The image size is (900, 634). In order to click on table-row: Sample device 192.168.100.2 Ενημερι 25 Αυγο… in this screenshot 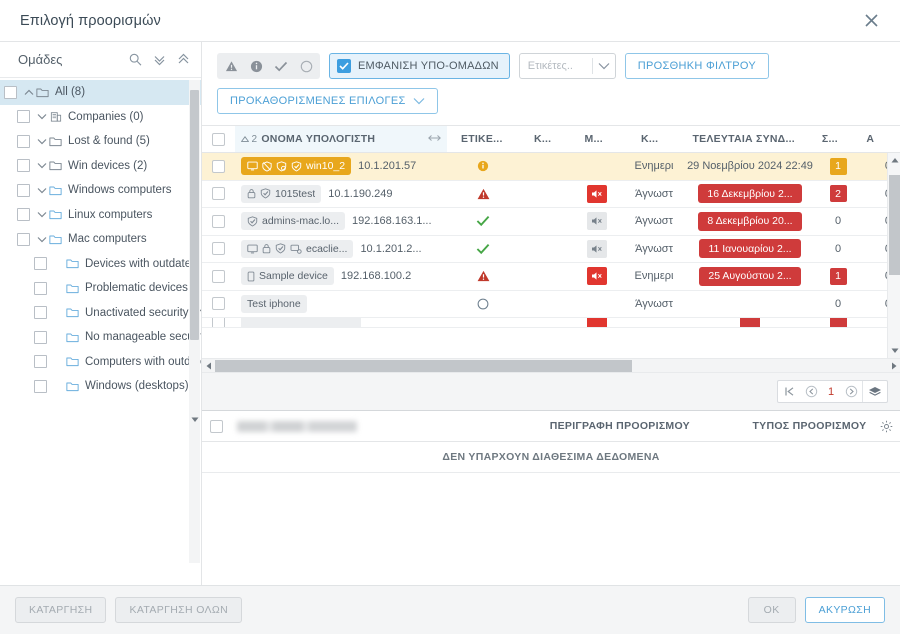, I will do `click(551, 277)`.